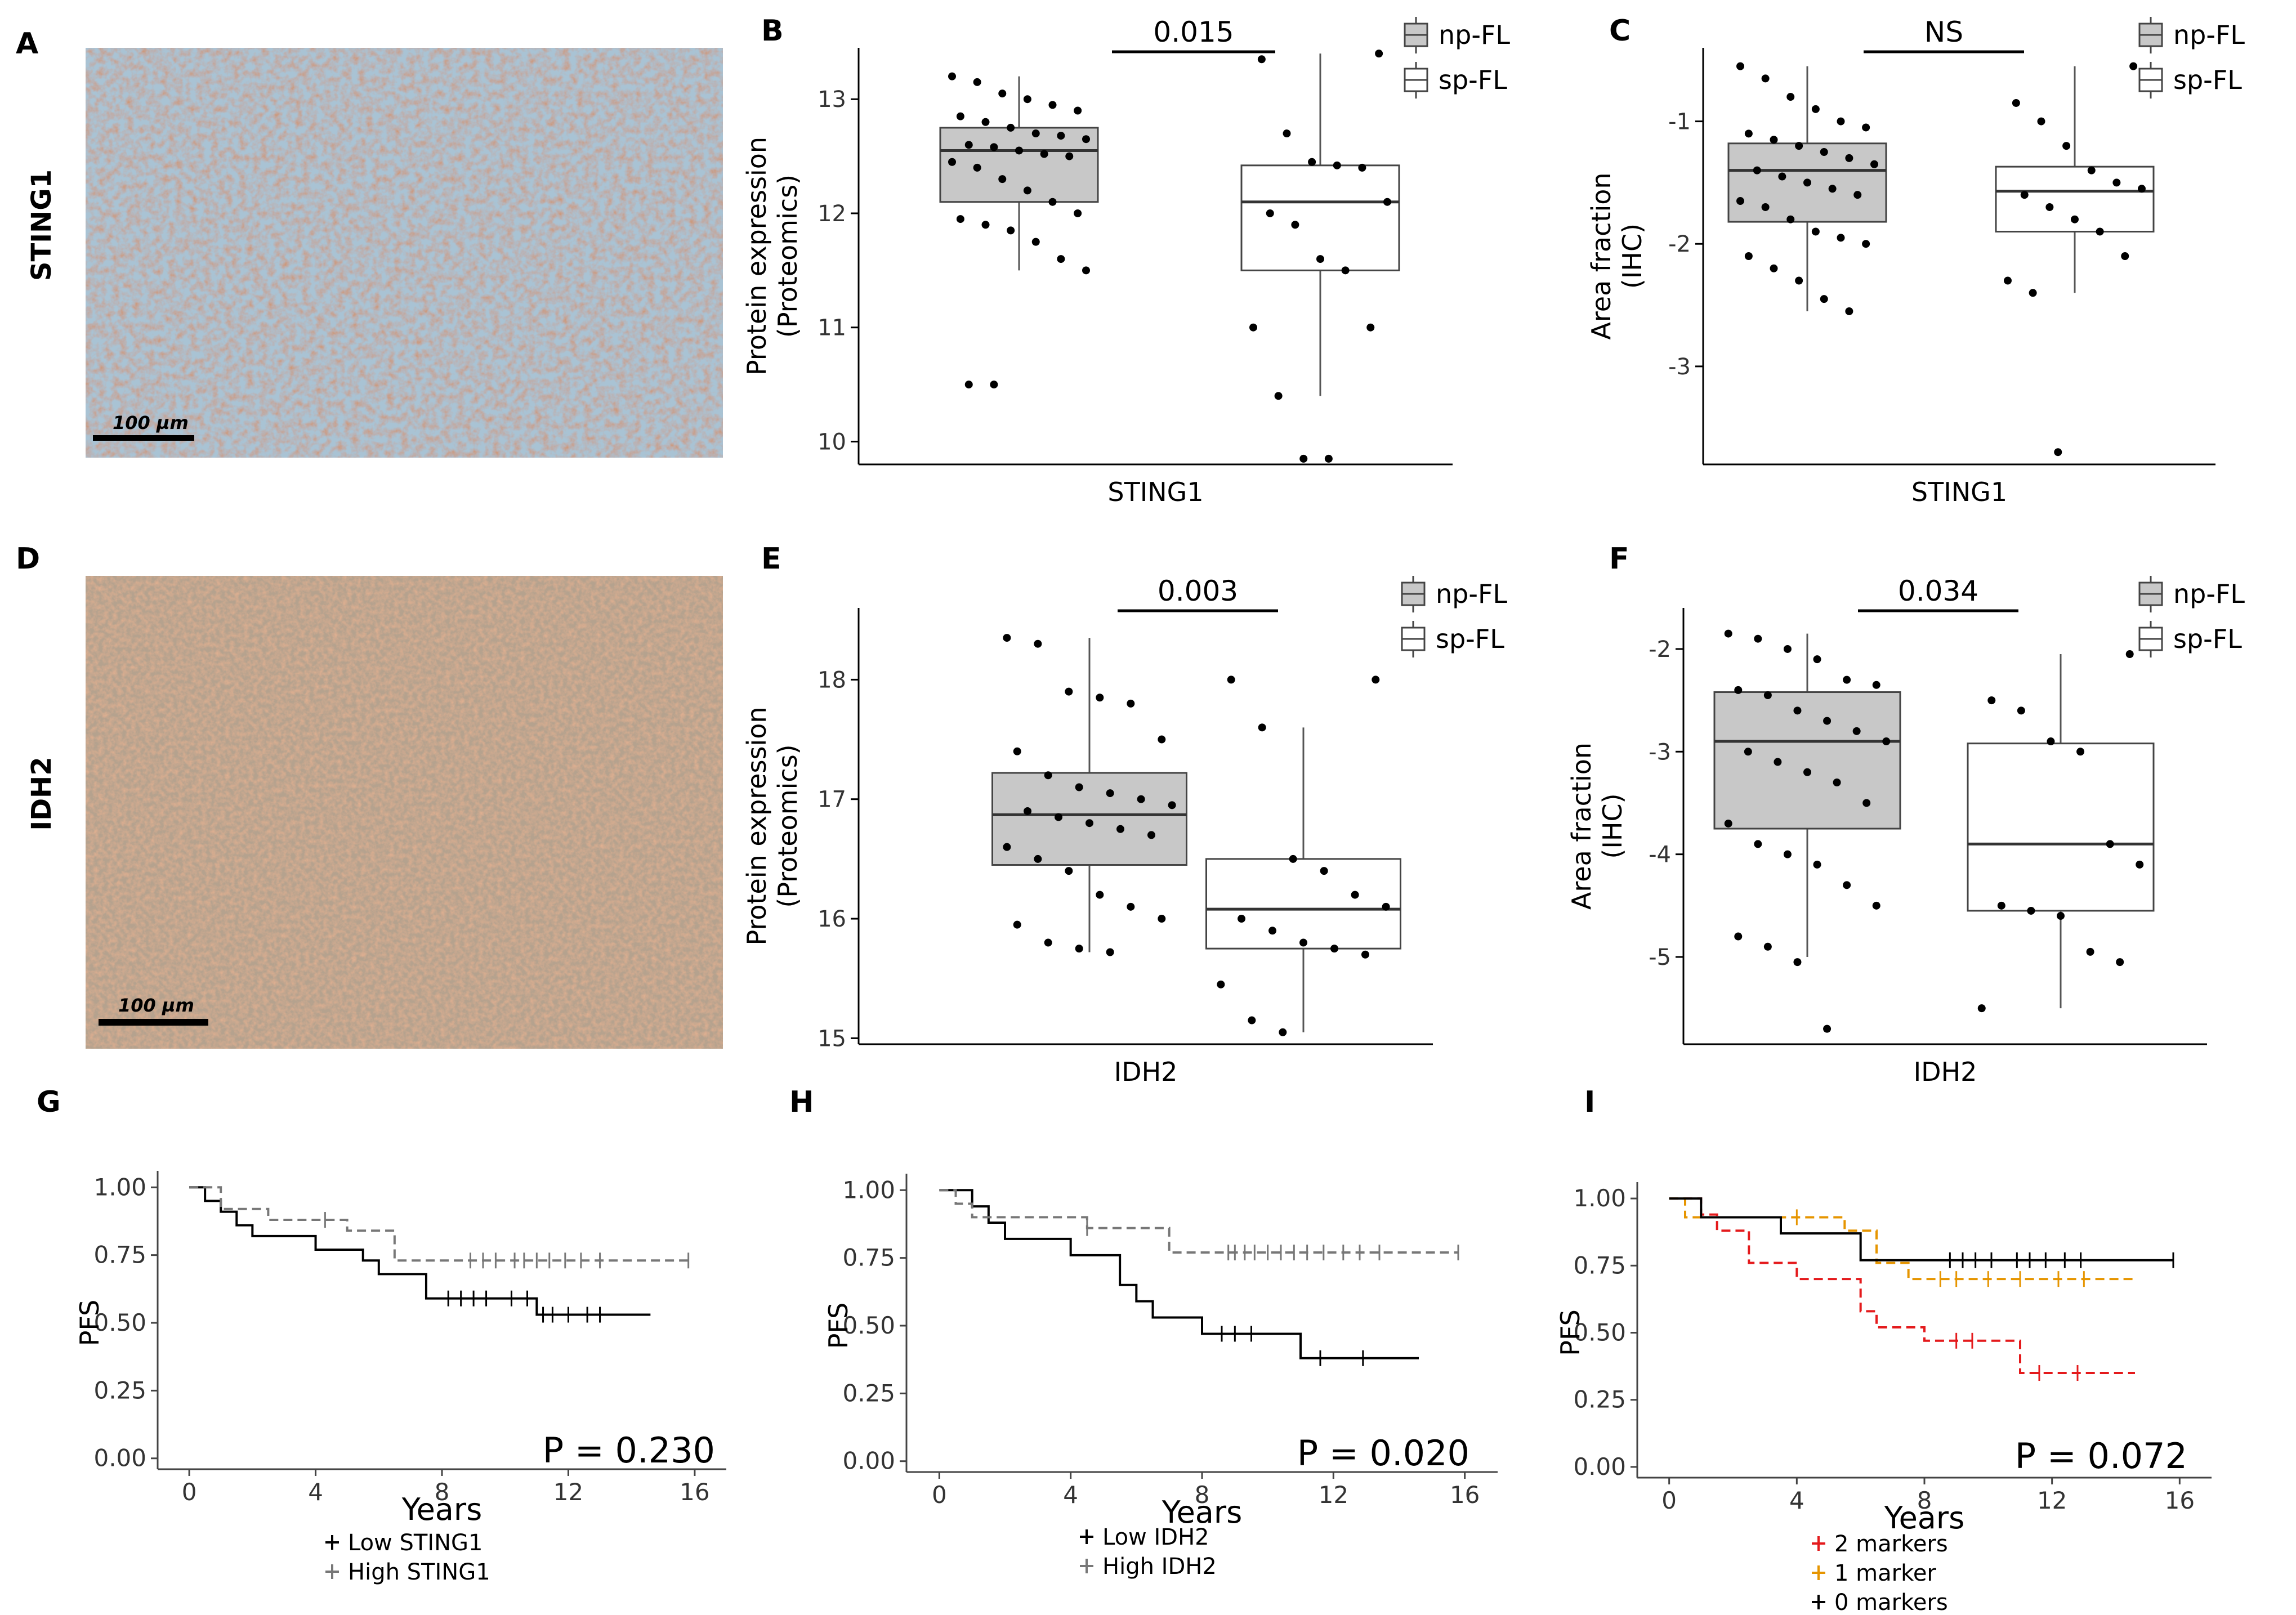 The image size is (2296, 1615). I want to click on panel-g-p-value: P = 0.230, so click(629, 1450).